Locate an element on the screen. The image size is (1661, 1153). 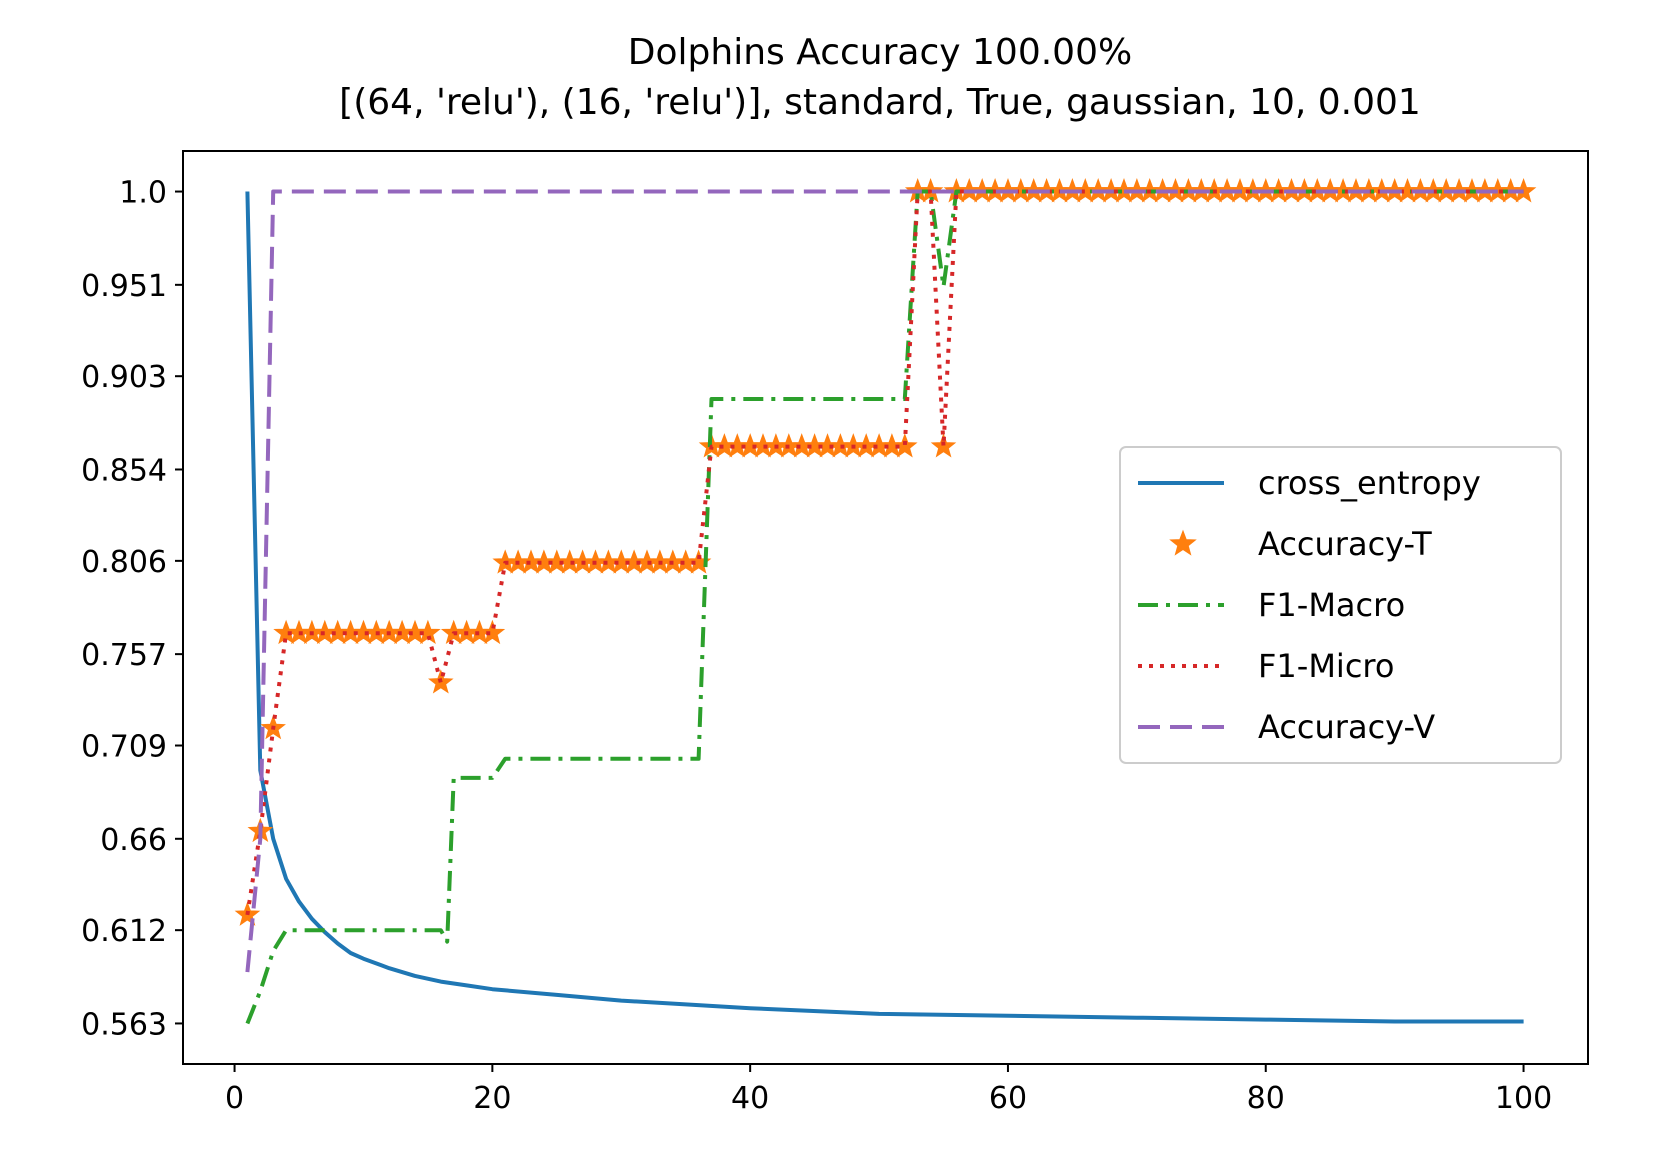
x-tick-label: 40 is located at coordinates (750, 1098).